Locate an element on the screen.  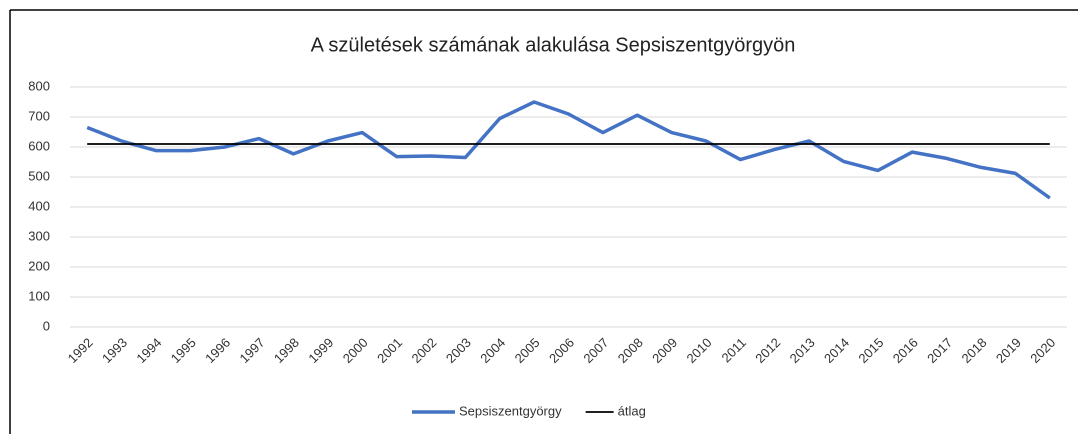
y-tick-label: 100 is located at coordinates (39, 295).